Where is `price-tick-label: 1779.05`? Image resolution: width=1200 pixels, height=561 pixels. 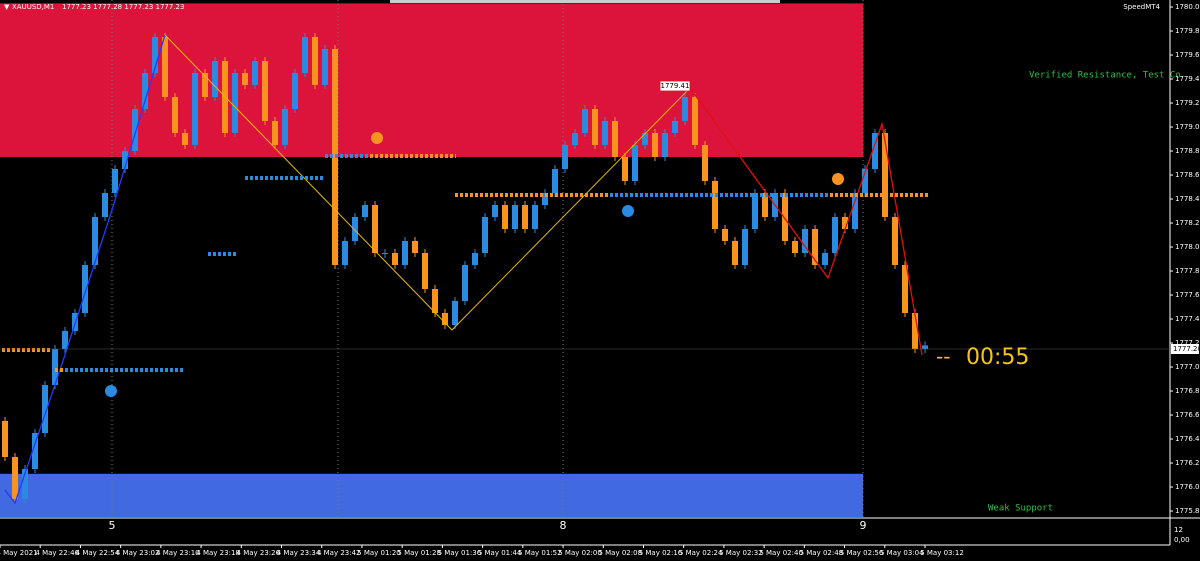
price-tick-label: 1779.05 is located at coordinates (1187, 127).